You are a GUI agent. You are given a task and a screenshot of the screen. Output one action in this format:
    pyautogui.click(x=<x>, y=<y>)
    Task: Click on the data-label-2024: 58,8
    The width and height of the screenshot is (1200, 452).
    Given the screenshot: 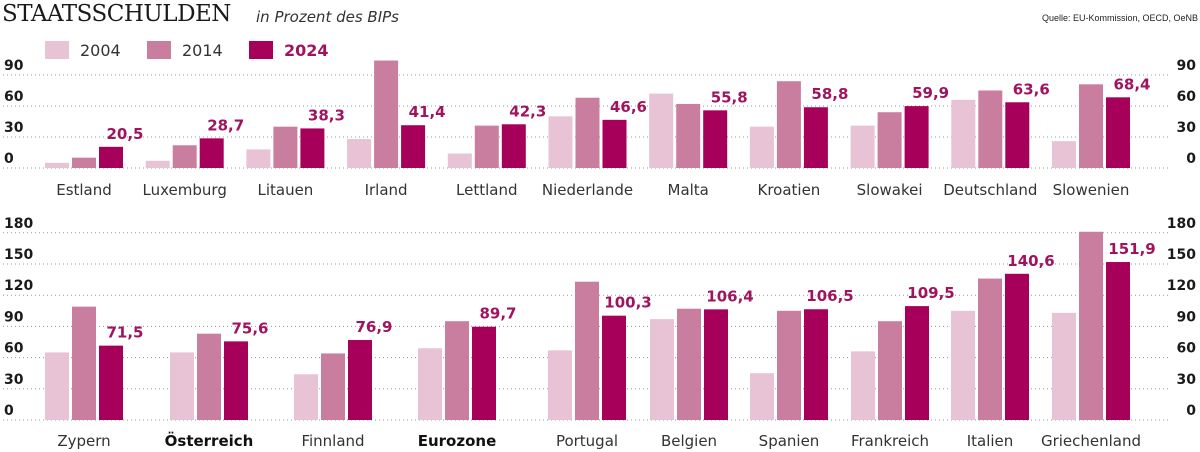 What is the action you would take?
    pyautogui.click(x=829, y=94)
    